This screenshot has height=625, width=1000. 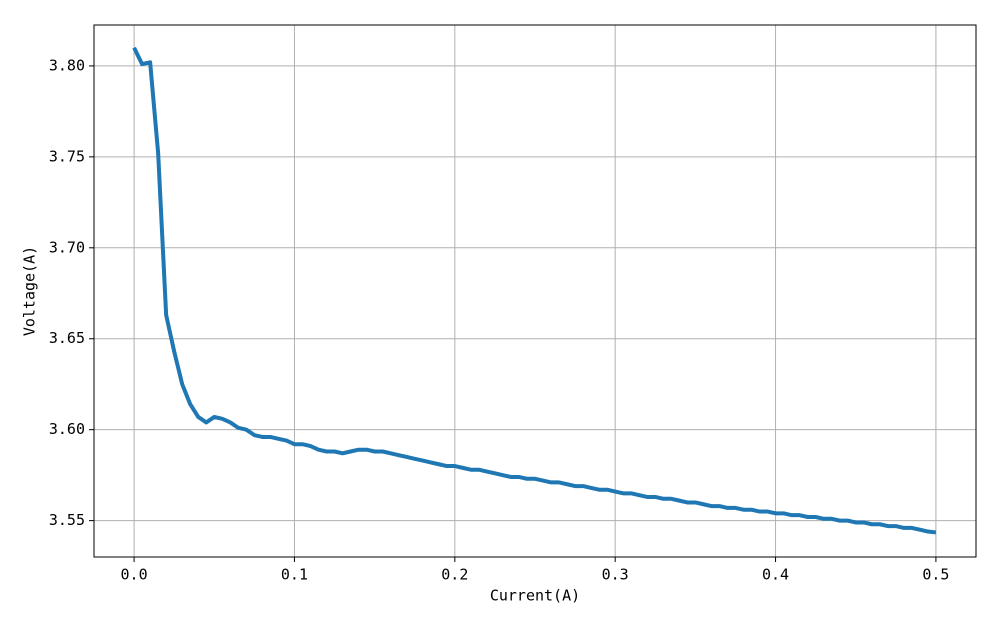 What do you see at coordinates (30, 291) in the screenshot?
I see `y-axis-label: Voltage(A)` at bounding box center [30, 291].